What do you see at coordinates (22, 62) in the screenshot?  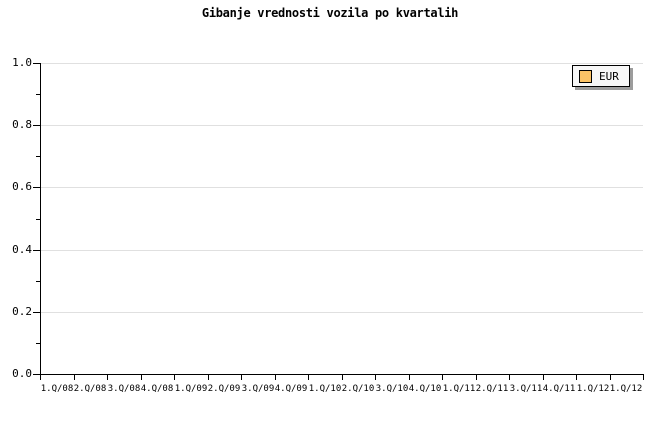 I see `y-axis-label: 1.0` at bounding box center [22, 62].